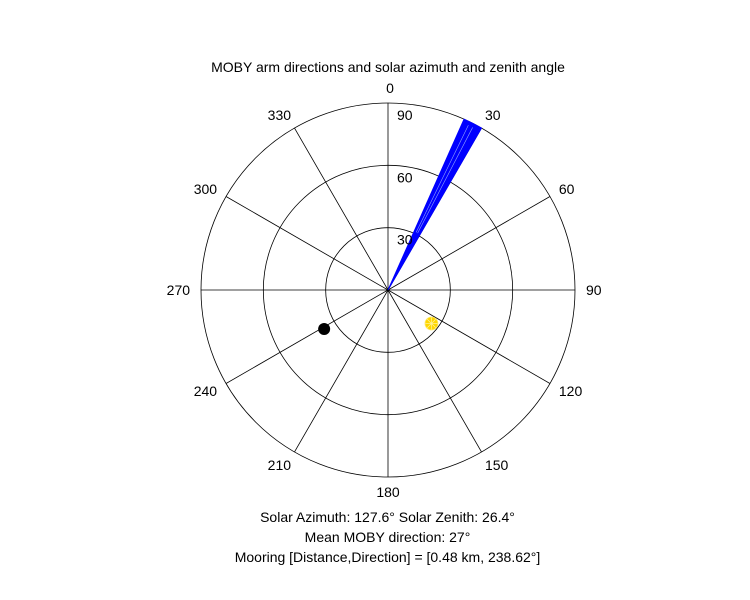  I want to click on moby-direction-line: Mean MOBY direction: 27°, so click(387, 537).